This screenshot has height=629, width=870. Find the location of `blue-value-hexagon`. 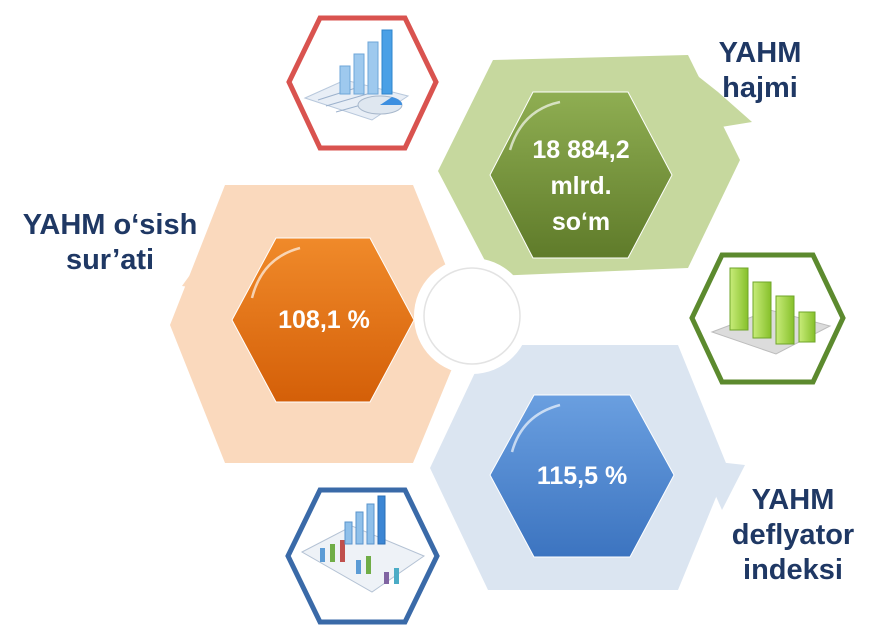

blue-value-hexagon is located at coordinates (582, 476).